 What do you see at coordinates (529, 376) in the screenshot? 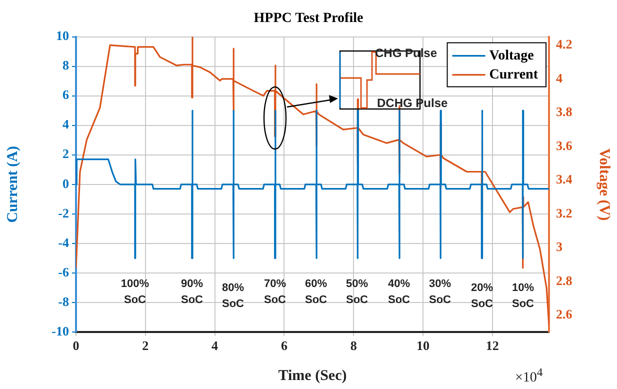
I see `text: ×10$^{4}$` at bounding box center [529, 376].